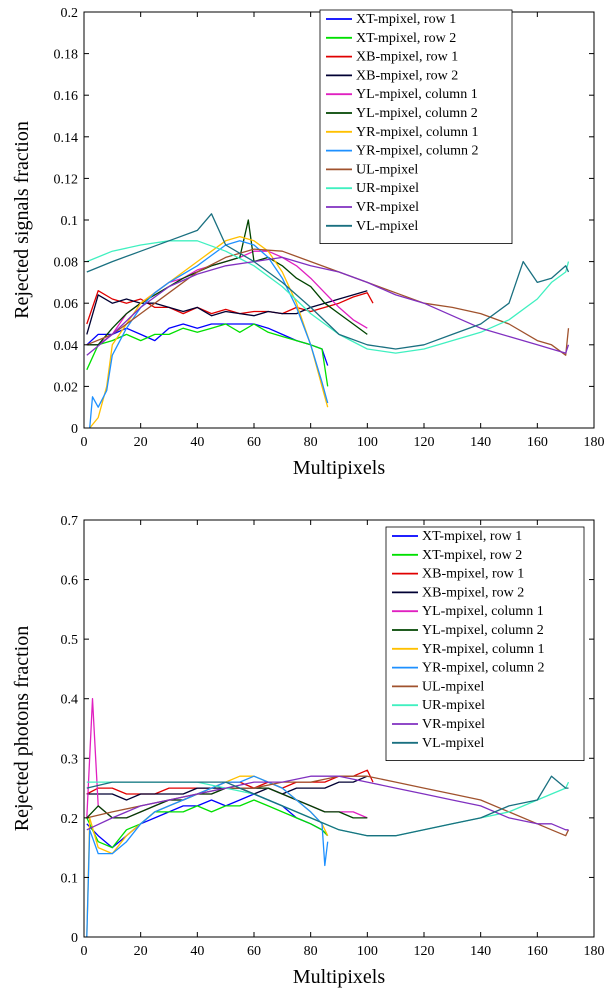 The height and width of the screenshot is (995, 611). Describe the element at coordinates (66, 304) in the screenshot. I see `y-tick-label: 0.06` at that location.